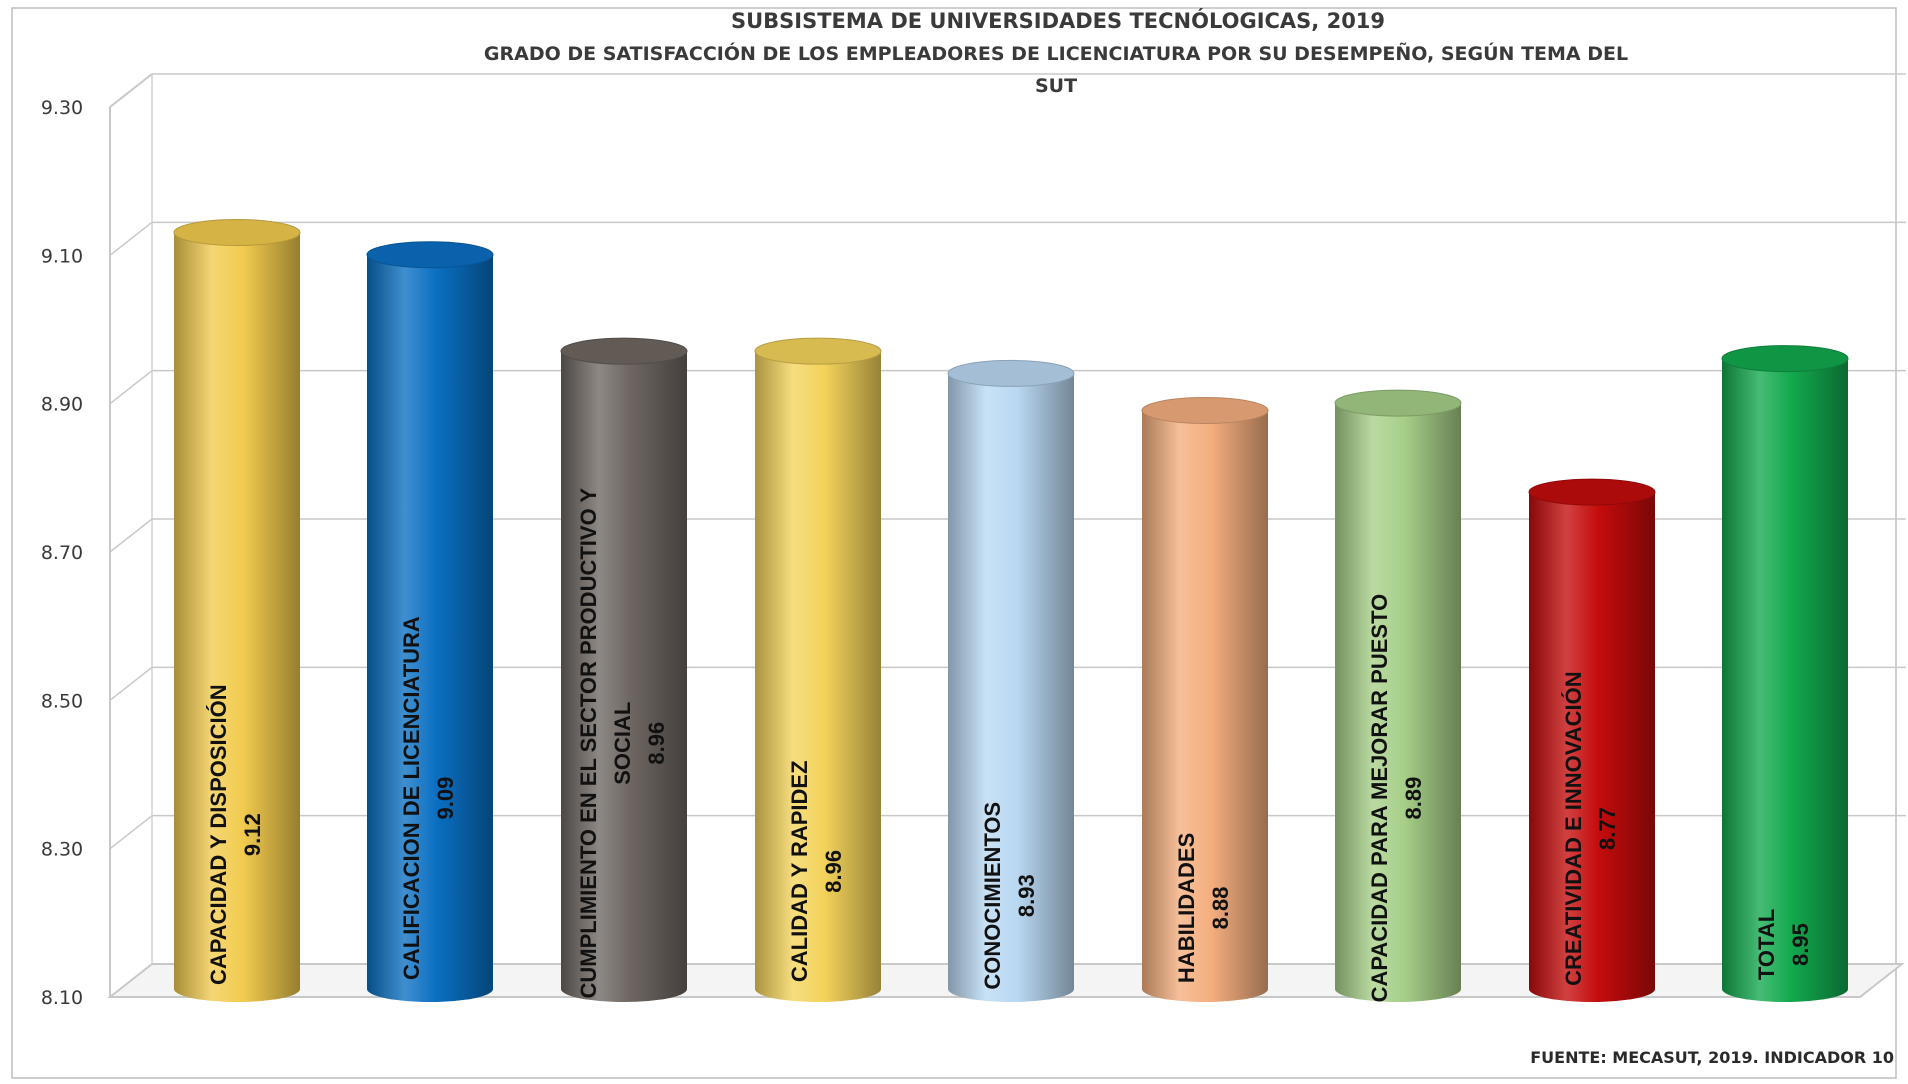 This screenshot has width=1908, height=1084. Describe the element at coordinates (1009, 896) in the screenshot. I see `bar-label: CONOCIMIENTOS 8.93` at that location.